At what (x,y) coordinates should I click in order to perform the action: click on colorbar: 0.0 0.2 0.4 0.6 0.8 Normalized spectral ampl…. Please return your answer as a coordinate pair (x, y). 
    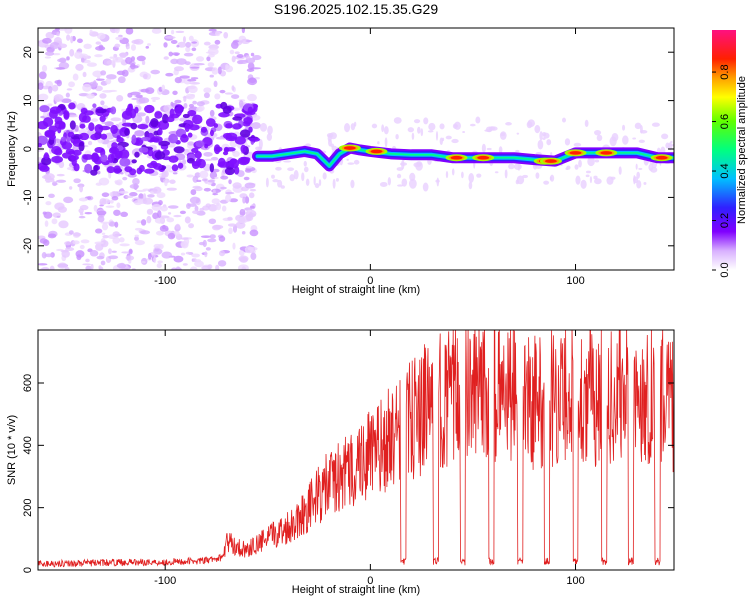
    Looking at the image, I should click on (730, 154).